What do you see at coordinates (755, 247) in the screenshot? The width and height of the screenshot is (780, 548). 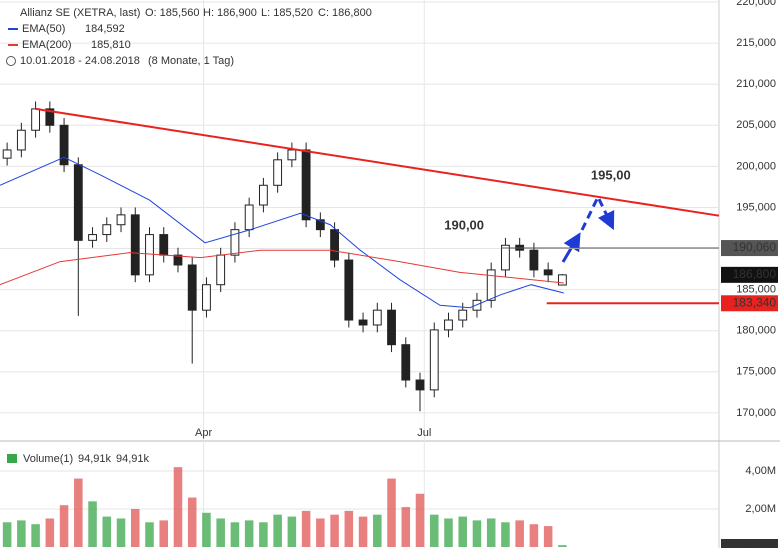 I see `price-tag-label: 190,060` at bounding box center [755, 247].